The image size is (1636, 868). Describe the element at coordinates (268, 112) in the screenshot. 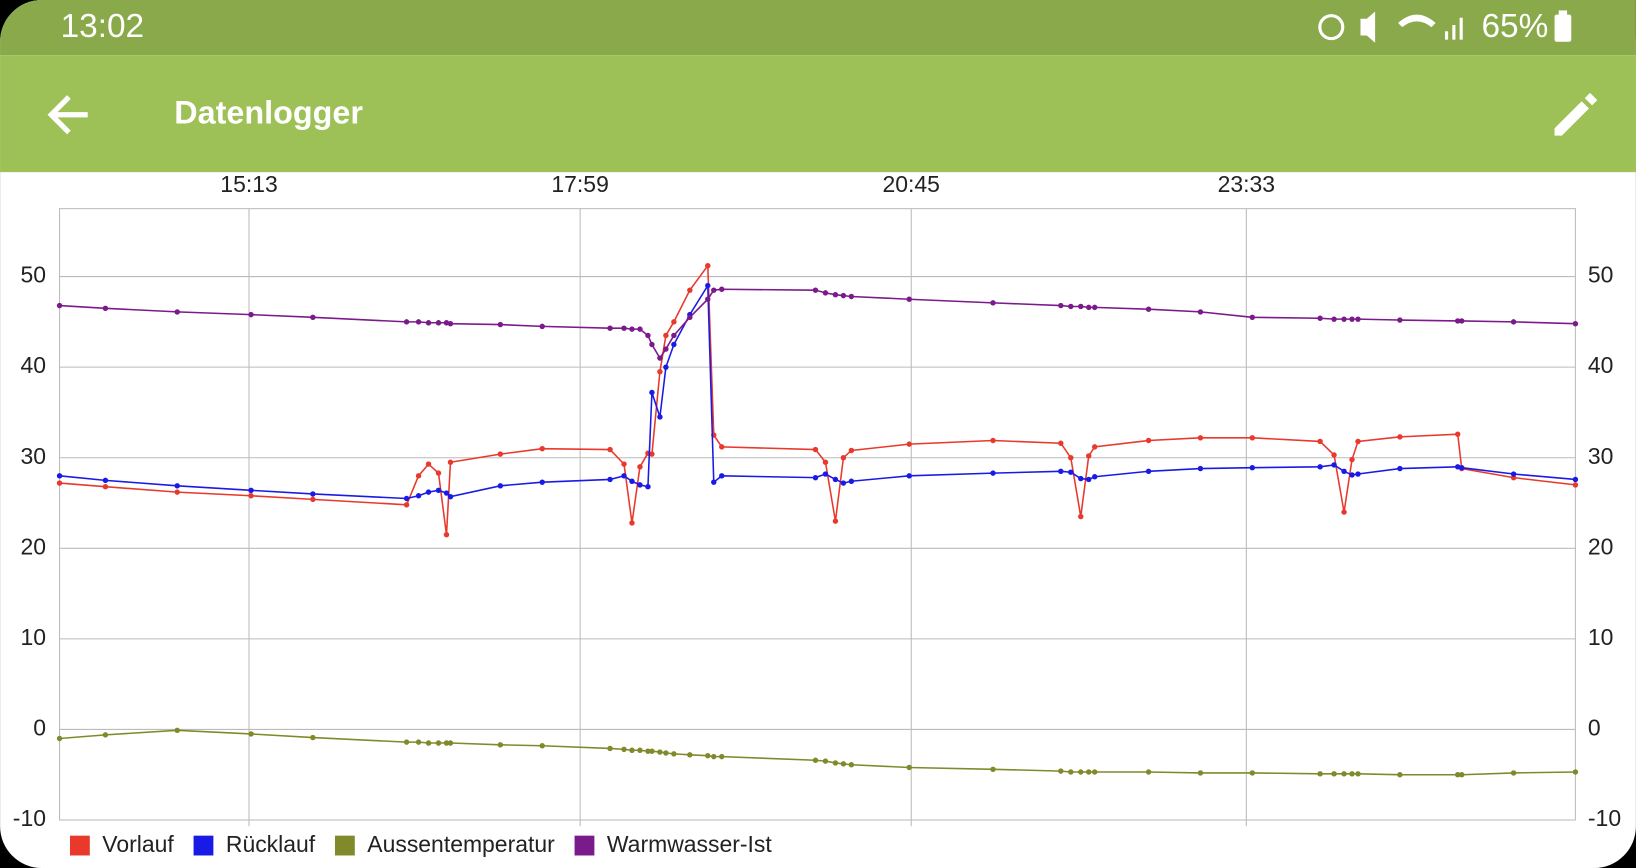

I see `app-title: Datenlogger` at that location.